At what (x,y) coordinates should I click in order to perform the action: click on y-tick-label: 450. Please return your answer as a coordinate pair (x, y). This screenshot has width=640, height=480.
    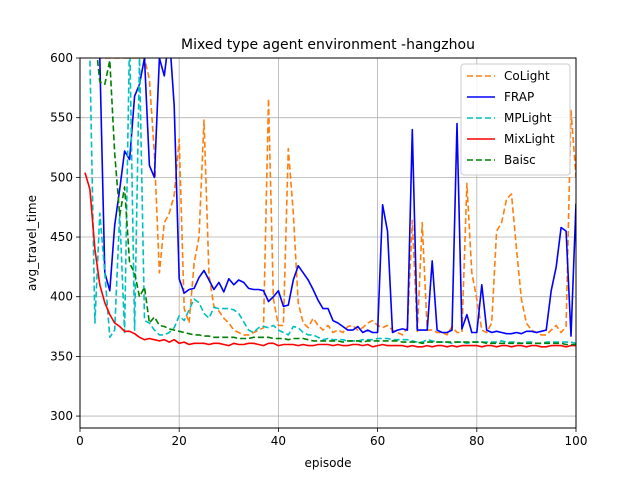
    Looking at the image, I should click on (61, 237).